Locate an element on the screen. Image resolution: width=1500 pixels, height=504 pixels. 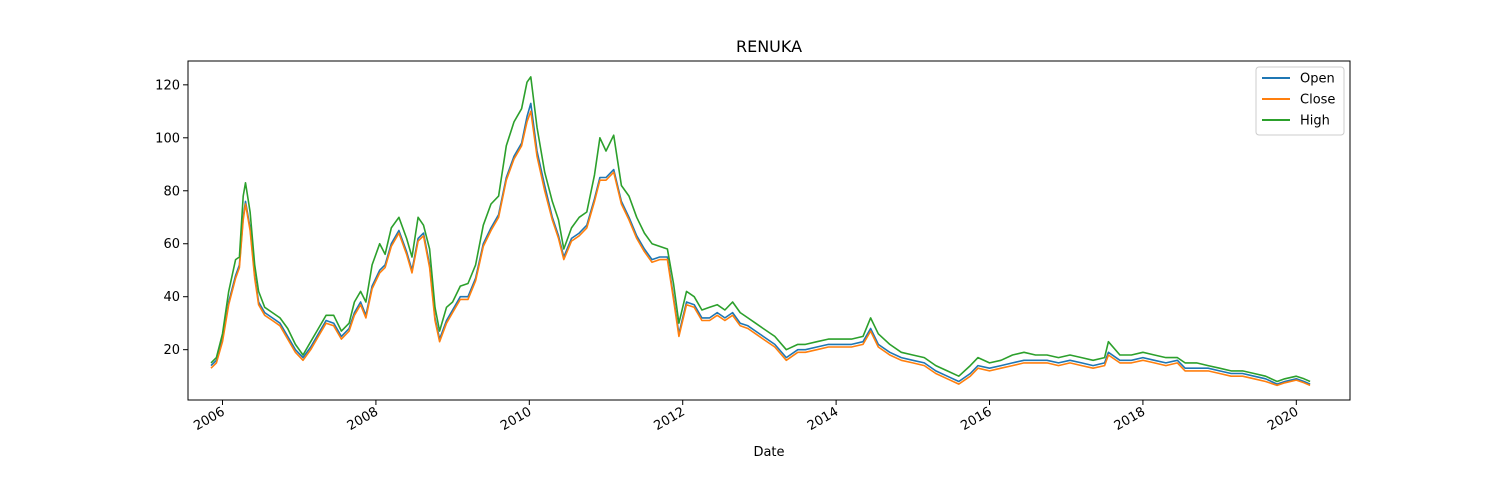
x-tick-label: 2014 is located at coordinates (823, 419).